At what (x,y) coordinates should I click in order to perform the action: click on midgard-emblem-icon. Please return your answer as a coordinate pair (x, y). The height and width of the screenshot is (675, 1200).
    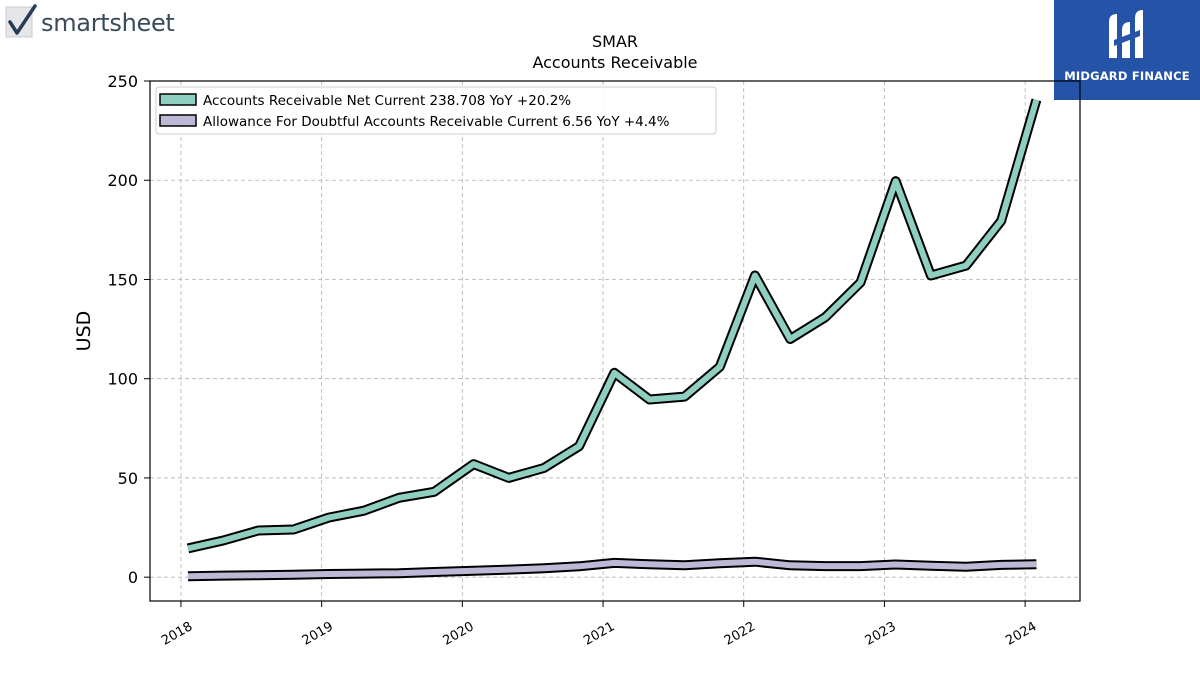
    Looking at the image, I should click on (1126, 34).